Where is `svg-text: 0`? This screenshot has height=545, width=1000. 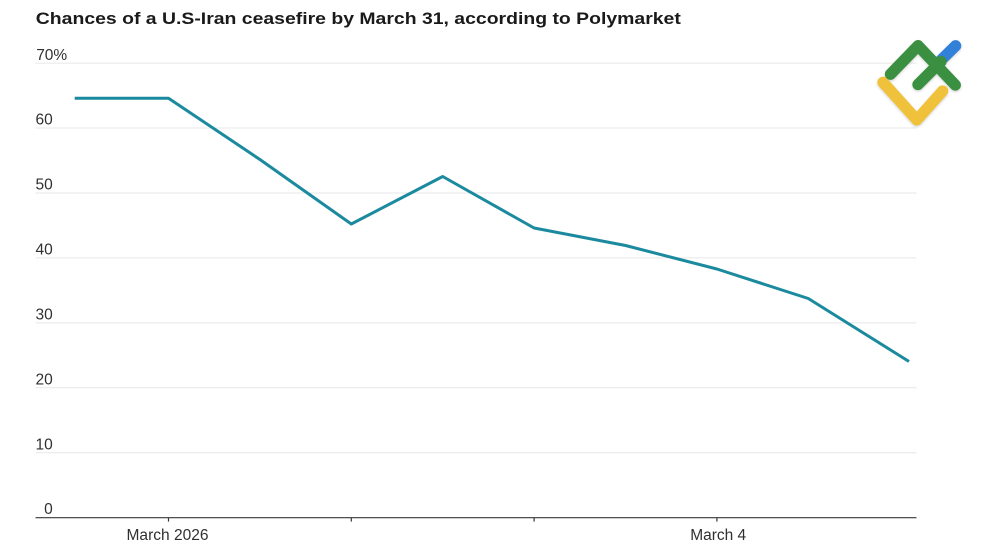 svg-text: 0 is located at coordinates (48, 509).